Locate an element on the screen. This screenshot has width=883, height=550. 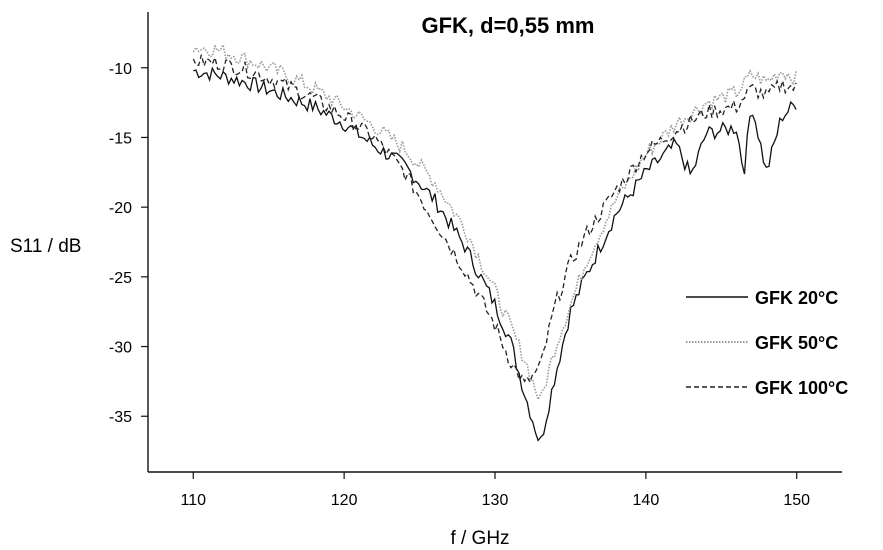
x-axis-label: f / GHz is located at coordinates (479, 538).